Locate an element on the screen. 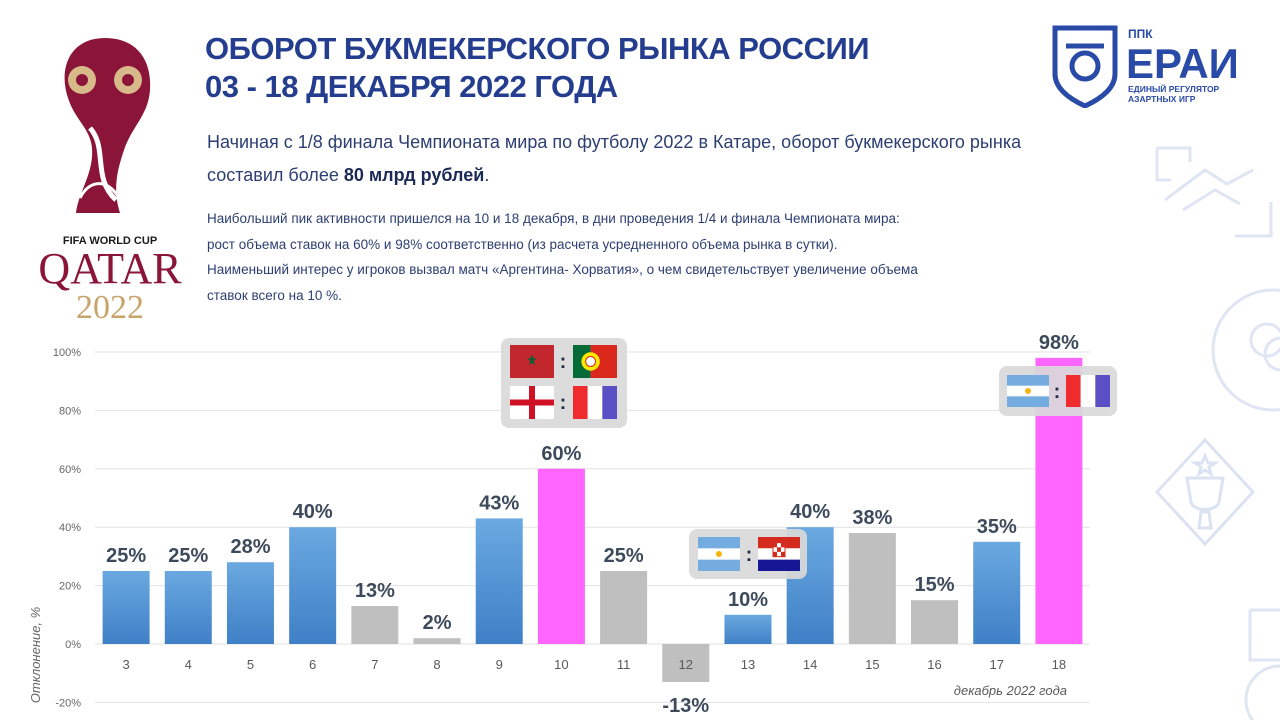 The height and width of the screenshot is (720, 1280). bar-value-label: 38% is located at coordinates (872, 518).